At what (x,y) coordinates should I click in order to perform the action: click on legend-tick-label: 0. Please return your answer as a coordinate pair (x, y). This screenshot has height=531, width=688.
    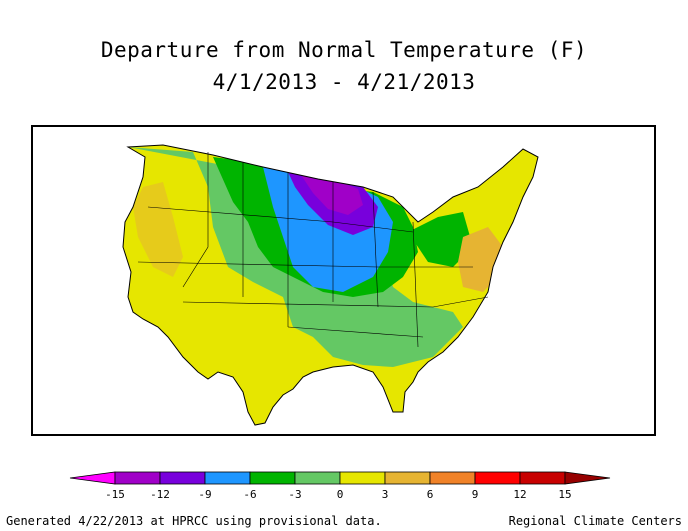
    Looking at the image, I should click on (340, 494).